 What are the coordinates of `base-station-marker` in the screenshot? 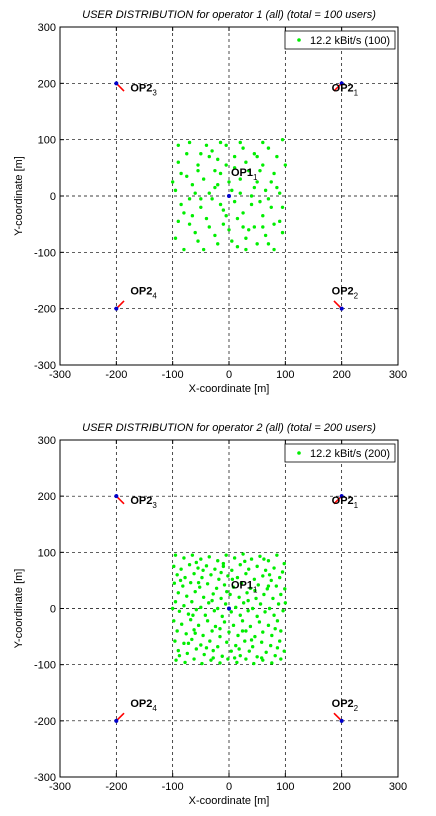 It's located at (116, 308).